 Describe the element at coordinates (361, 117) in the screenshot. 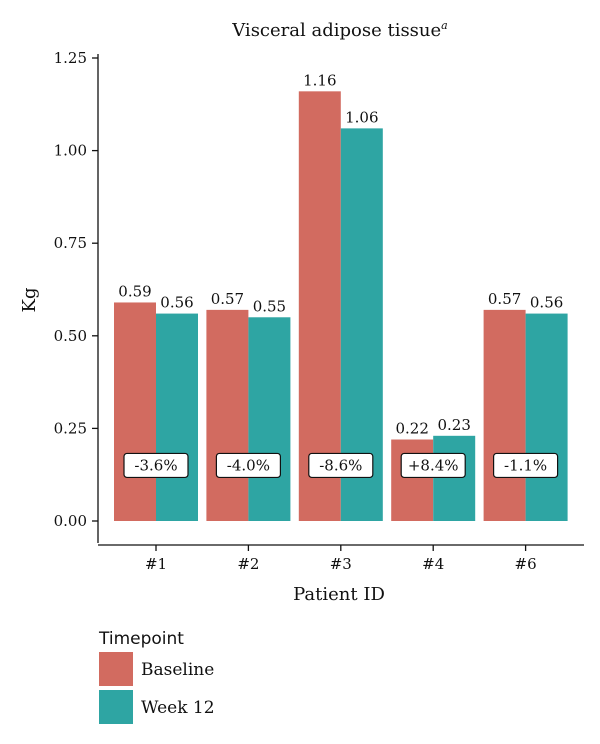

I see `bar-value-label: 1.06` at that location.